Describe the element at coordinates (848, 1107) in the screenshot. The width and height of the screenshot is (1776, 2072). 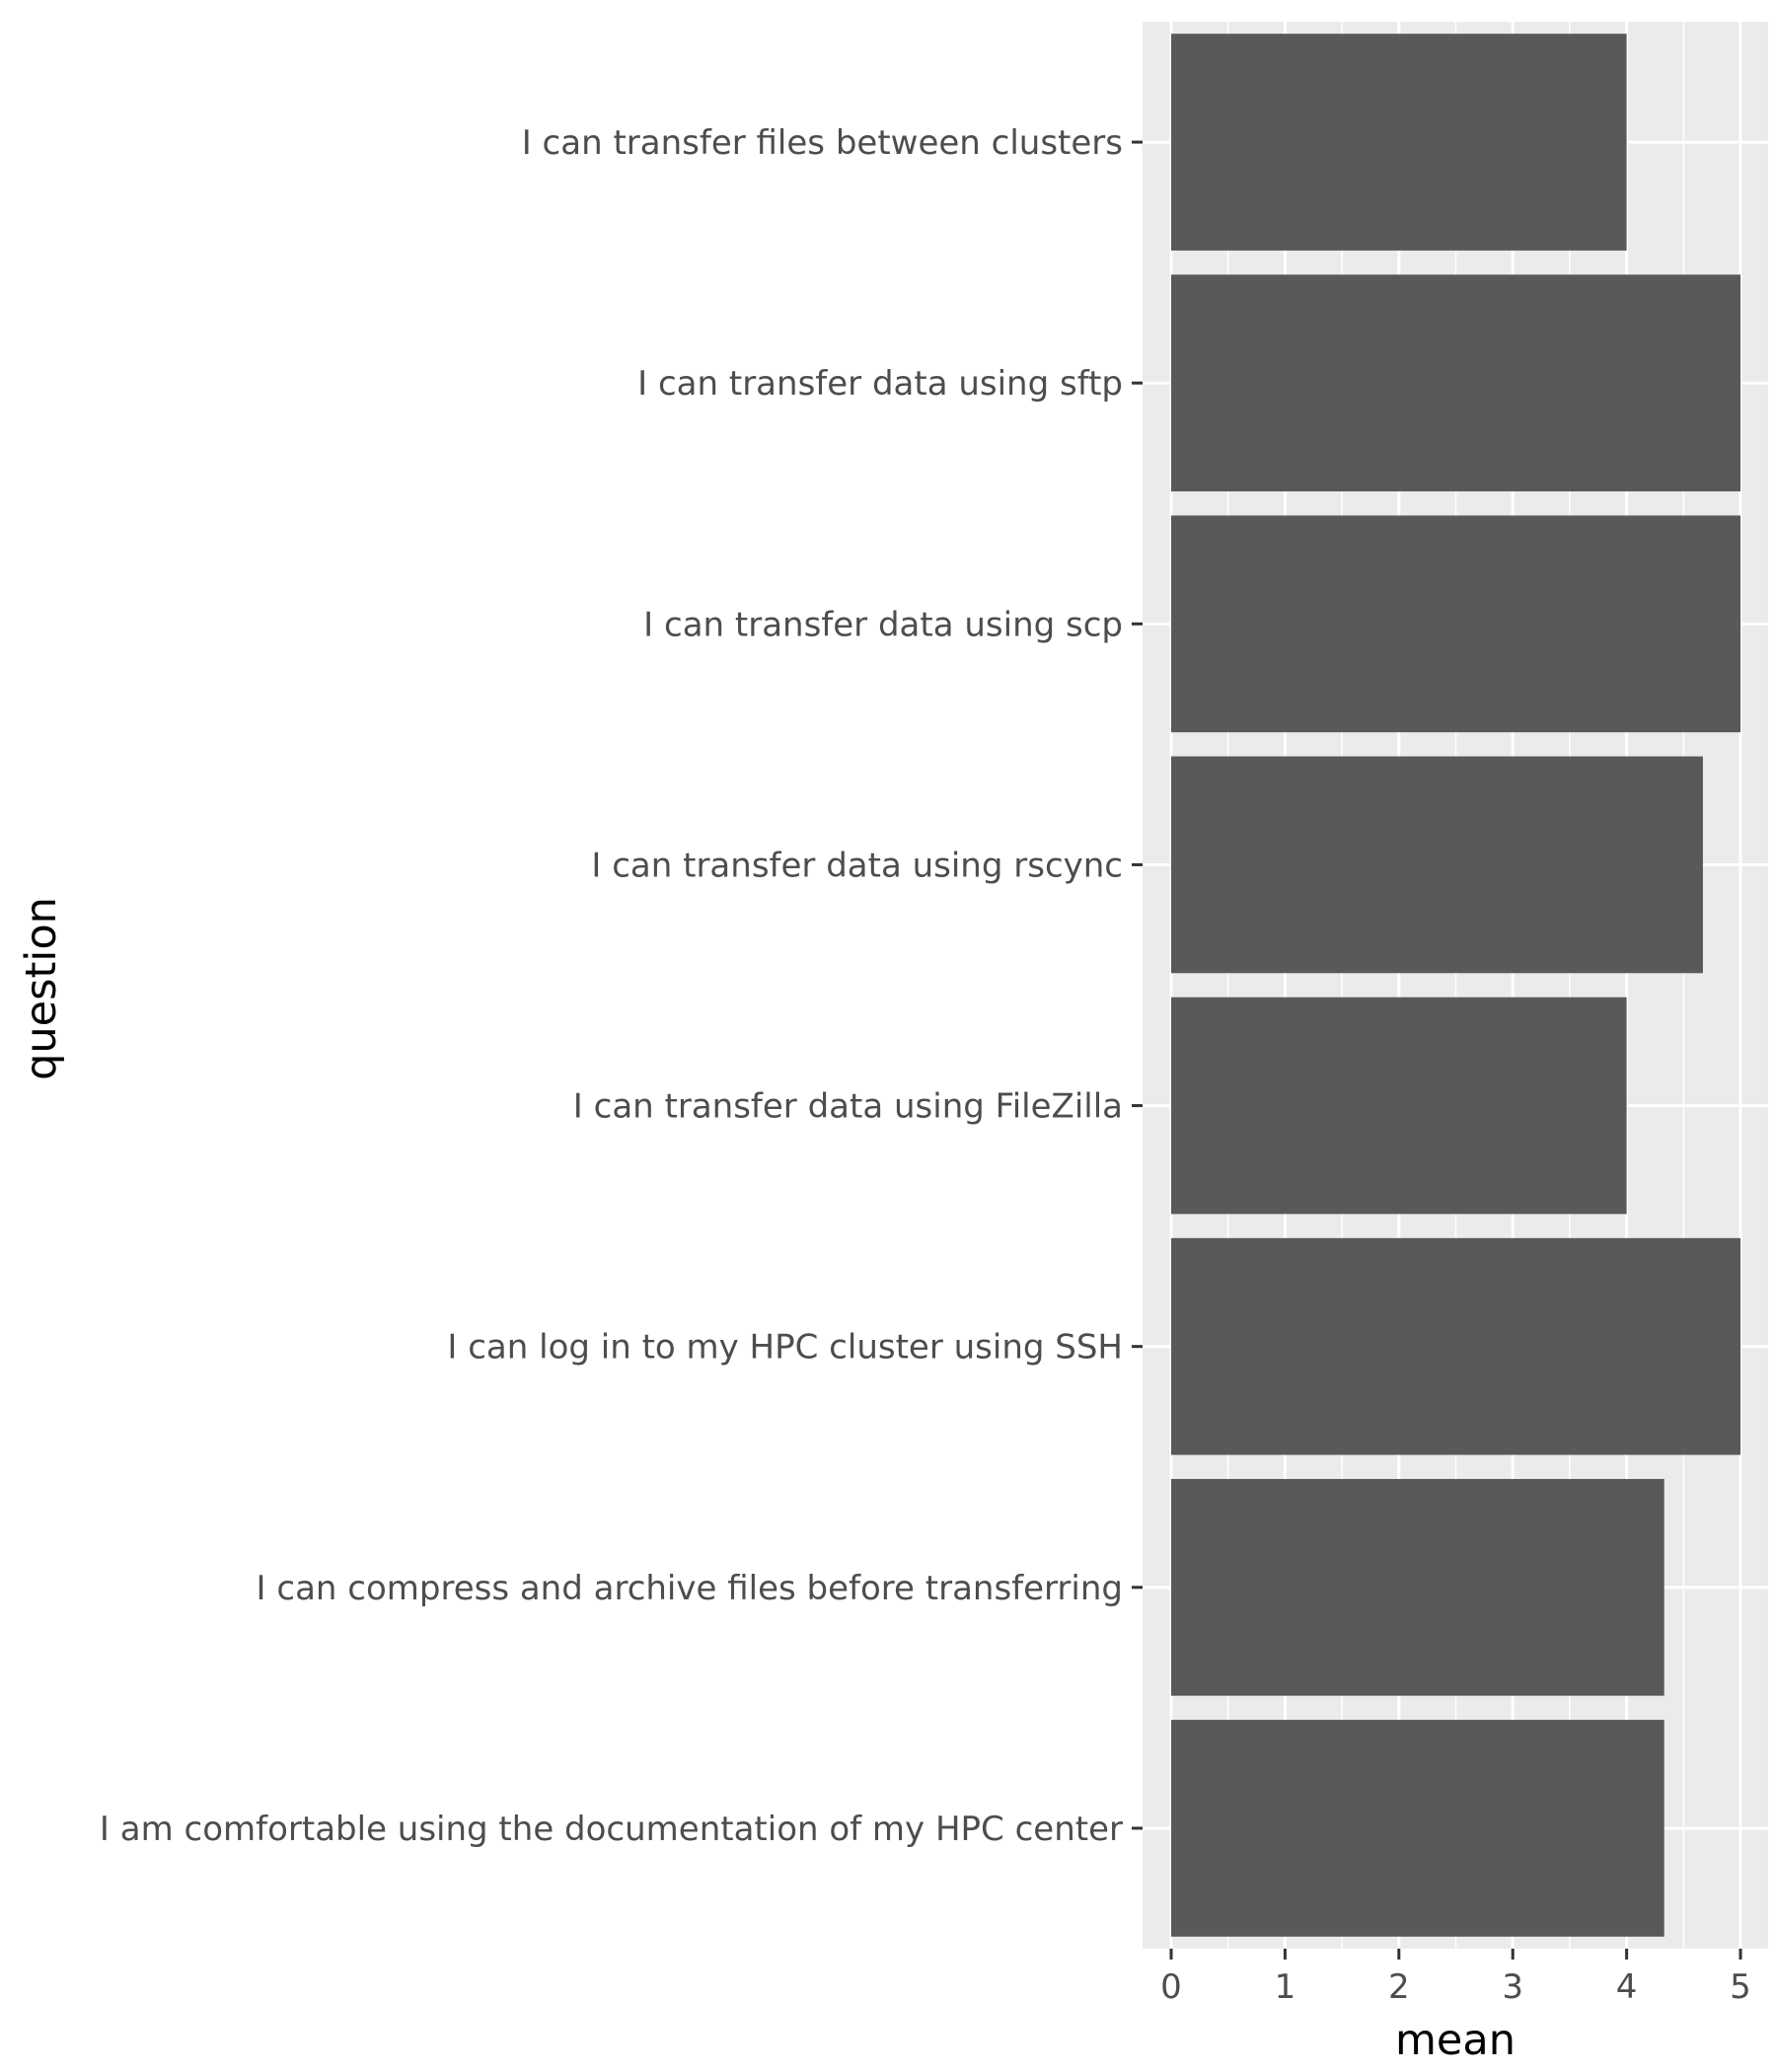
I see `y-tick-label: I can transfer data using FileZilla` at that location.